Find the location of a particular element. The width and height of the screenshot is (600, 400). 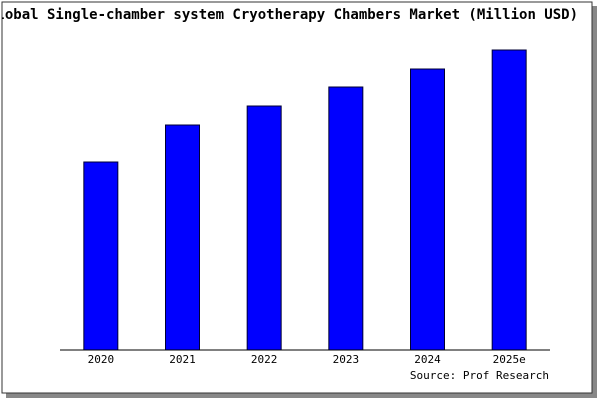

x-tick-label: 2025e is located at coordinates (509, 359).